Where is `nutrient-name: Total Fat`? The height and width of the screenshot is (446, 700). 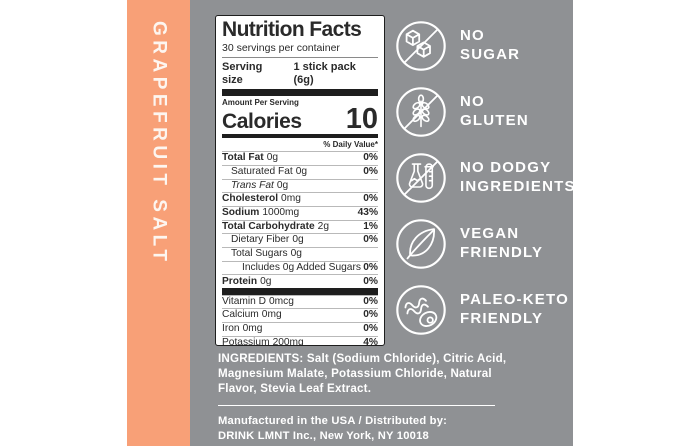 nutrient-name: Total Fat is located at coordinates (243, 158).